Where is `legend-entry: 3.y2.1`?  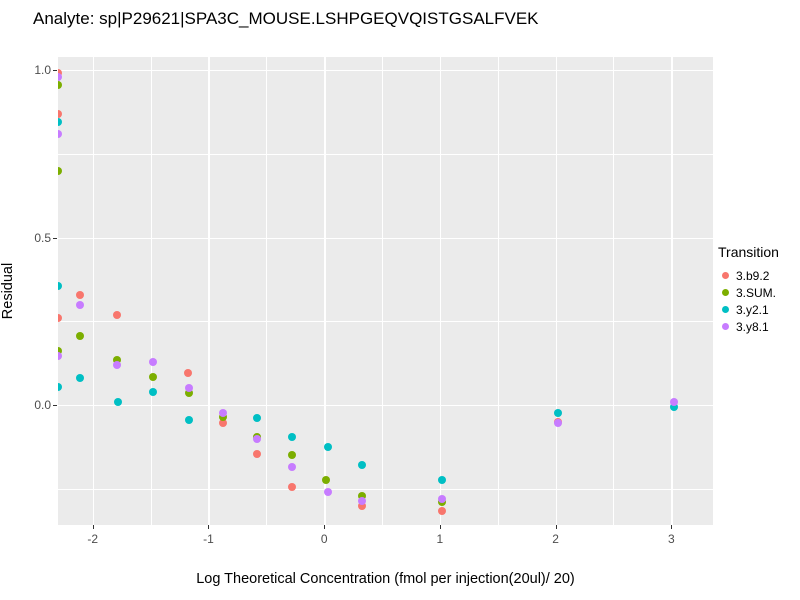 legend-entry: 3.y2.1 is located at coordinates (758, 309).